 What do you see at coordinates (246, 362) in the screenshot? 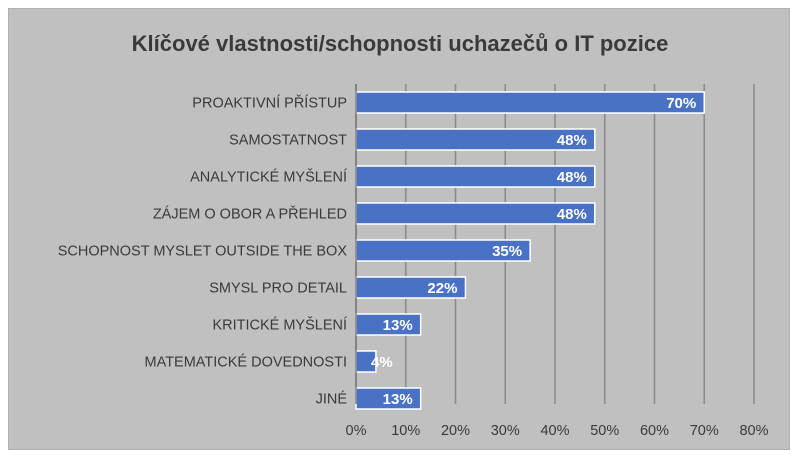
I see `category-label: MATEMATICKÉ DOVEDNOSTI` at bounding box center [246, 362].